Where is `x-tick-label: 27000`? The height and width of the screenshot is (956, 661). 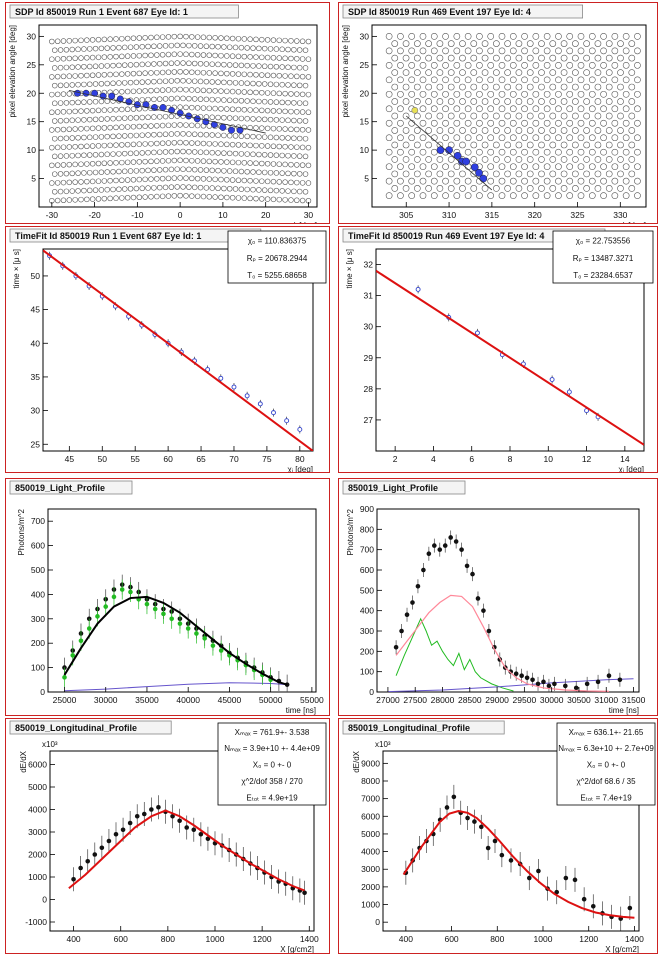
x-tick-label: 27000 is located at coordinates (388, 700).